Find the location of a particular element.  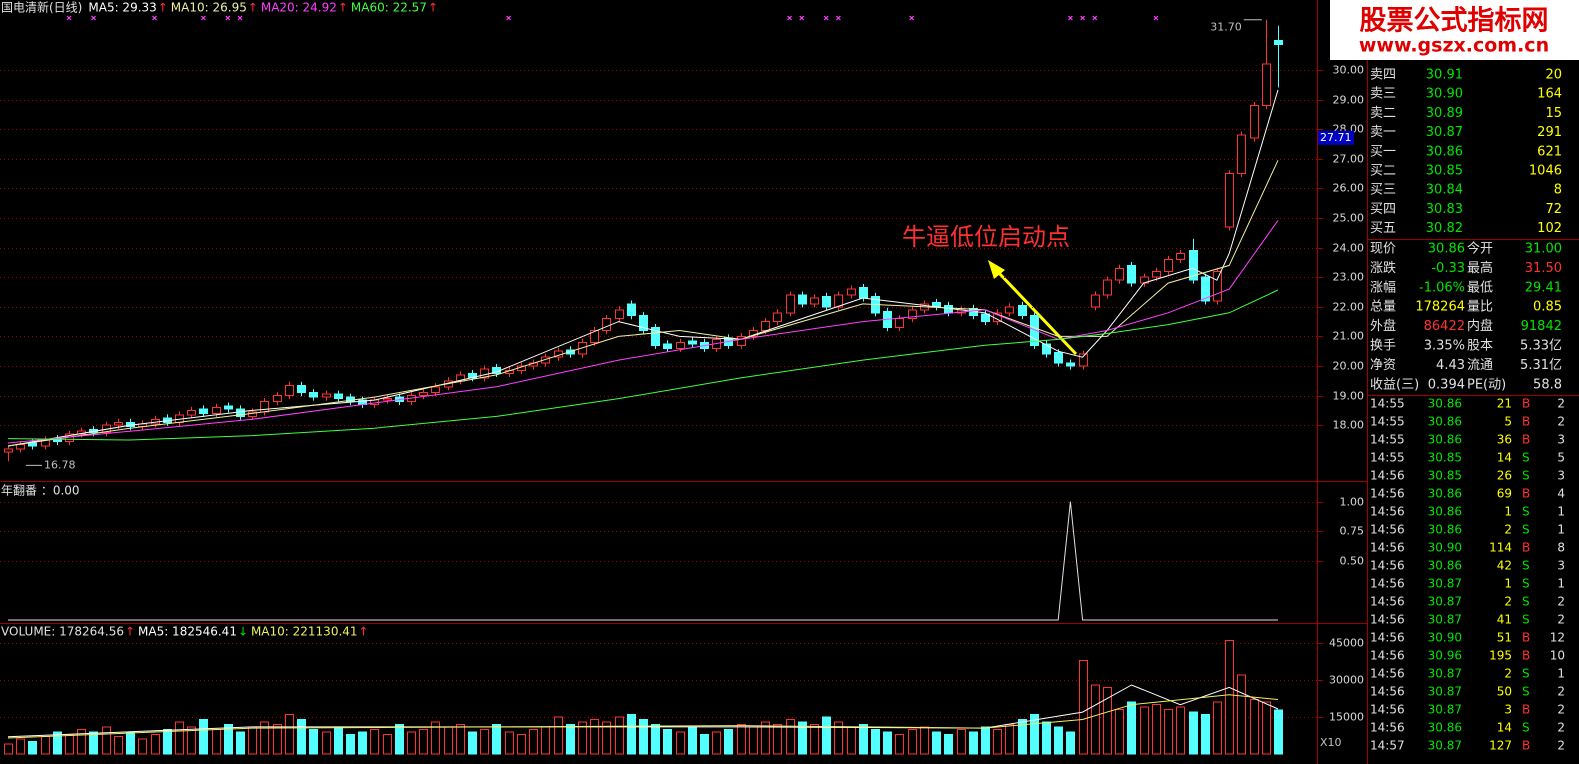

volume-ma-line is located at coordinates (643, 711).